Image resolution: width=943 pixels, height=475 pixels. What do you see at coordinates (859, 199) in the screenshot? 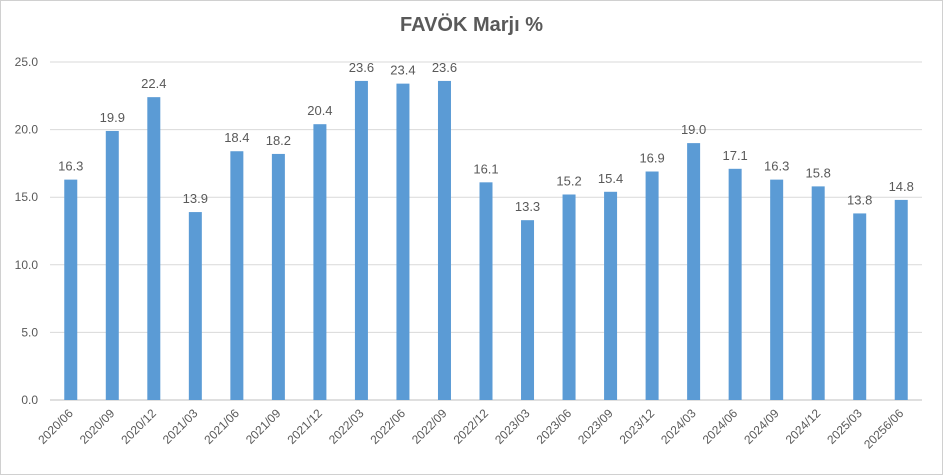
I see `data-label: 13.8` at bounding box center [859, 199].